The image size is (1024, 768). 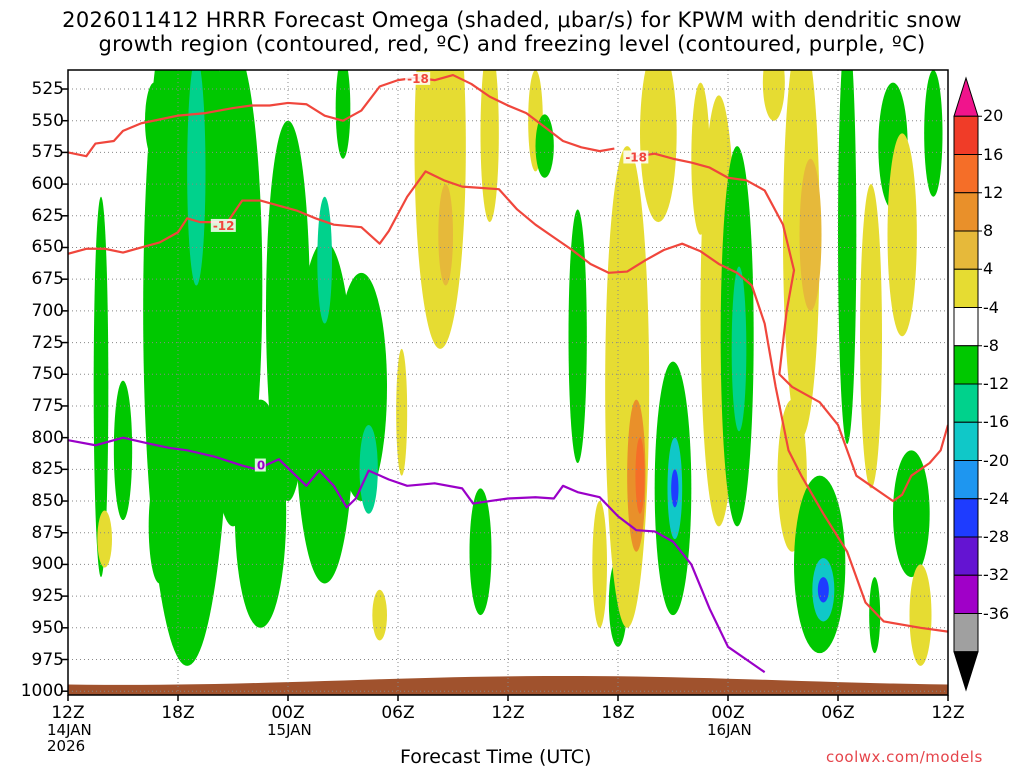 What do you see at coordinates (47, 152) in the screenshot?
I see `y-tick-label-575: 575` at bounding box center [47, 152].